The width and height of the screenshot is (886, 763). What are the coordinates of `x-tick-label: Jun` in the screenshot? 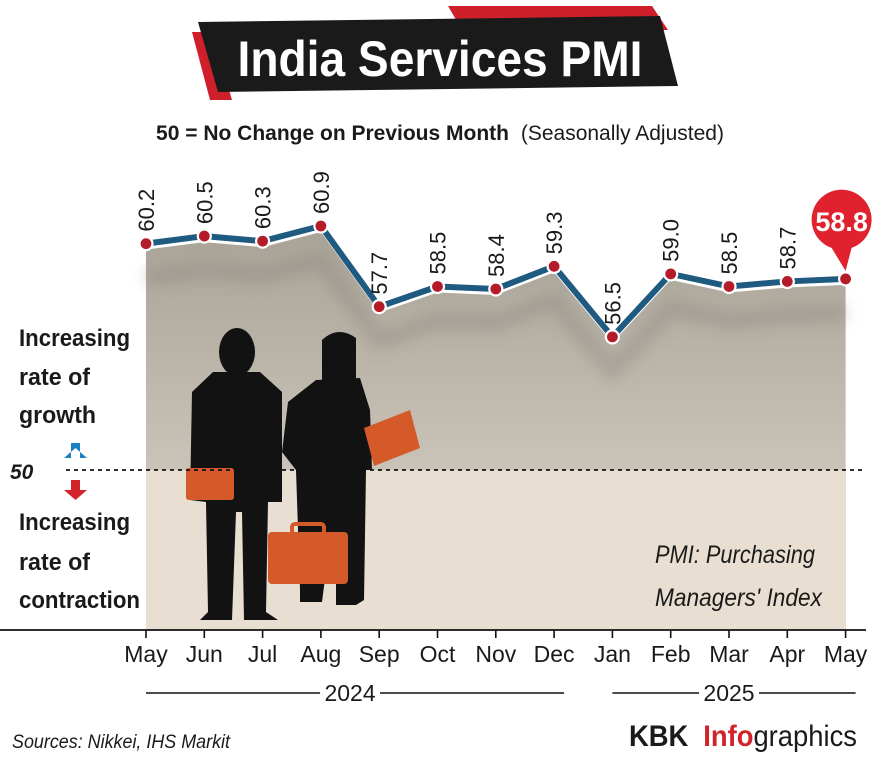 It's located at (204, 654).